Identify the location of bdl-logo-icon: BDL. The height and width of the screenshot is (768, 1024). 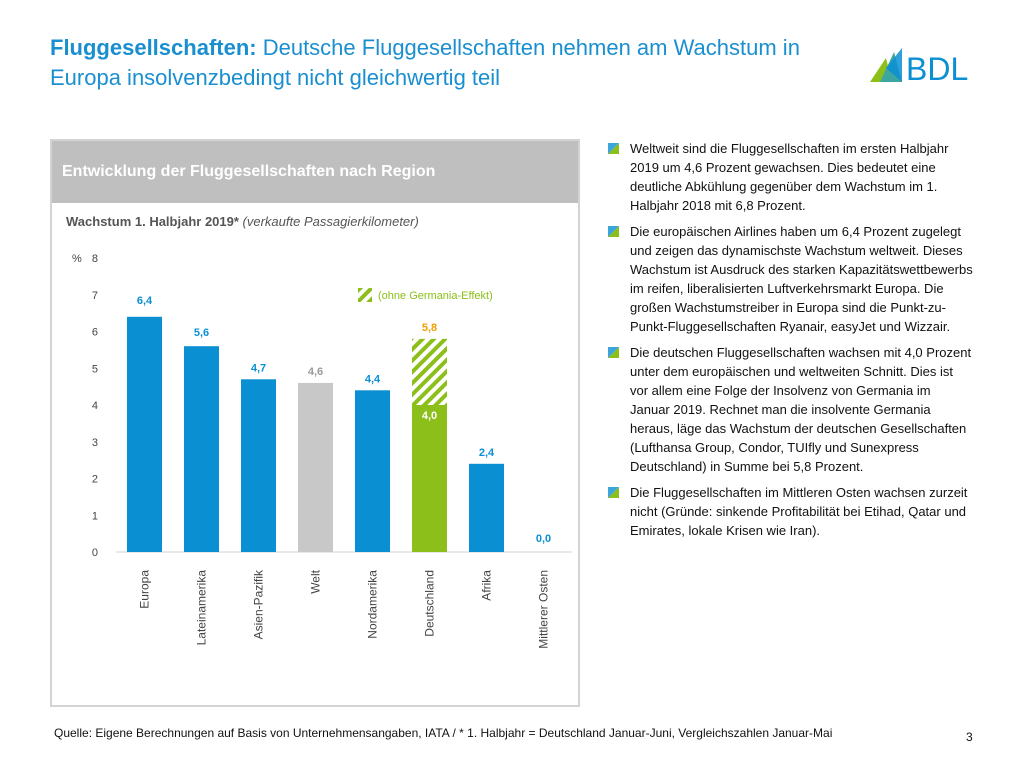
(919, 67).